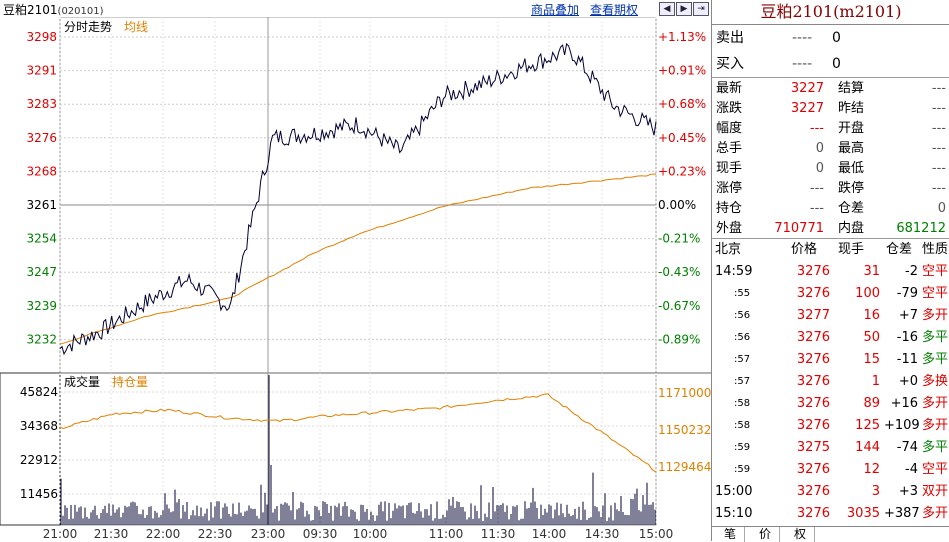 The width and height of the screenshot is (949, 542). I want to click on time-tick: 22:30, so click(215, 534).